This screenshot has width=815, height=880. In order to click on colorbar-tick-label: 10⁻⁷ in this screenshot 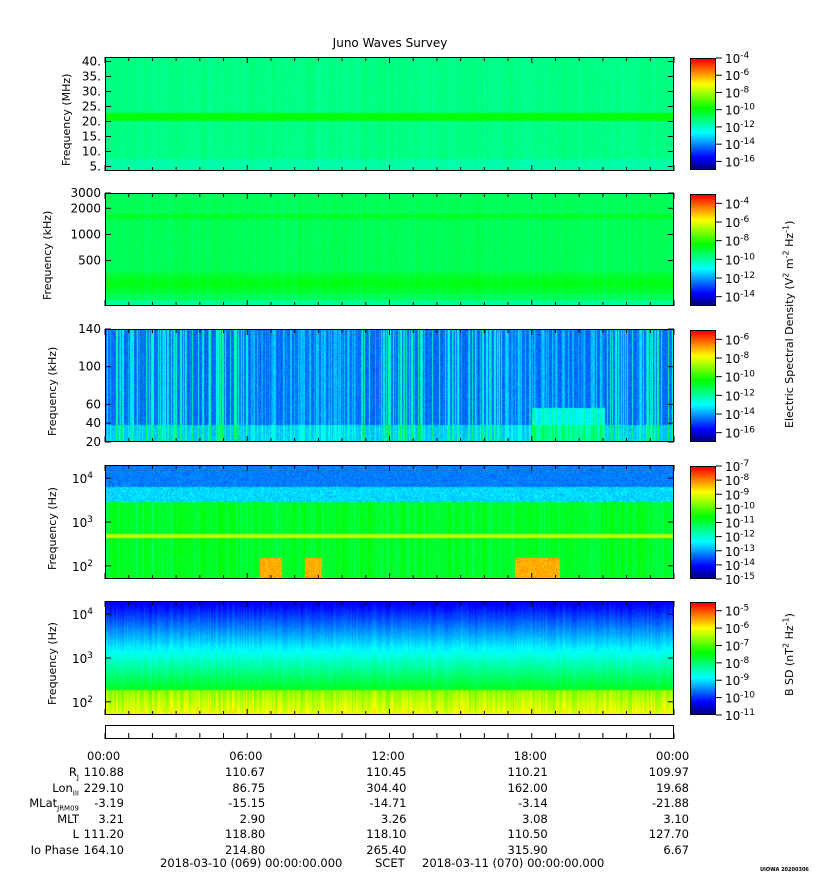, I will do `click(737, 466)`.